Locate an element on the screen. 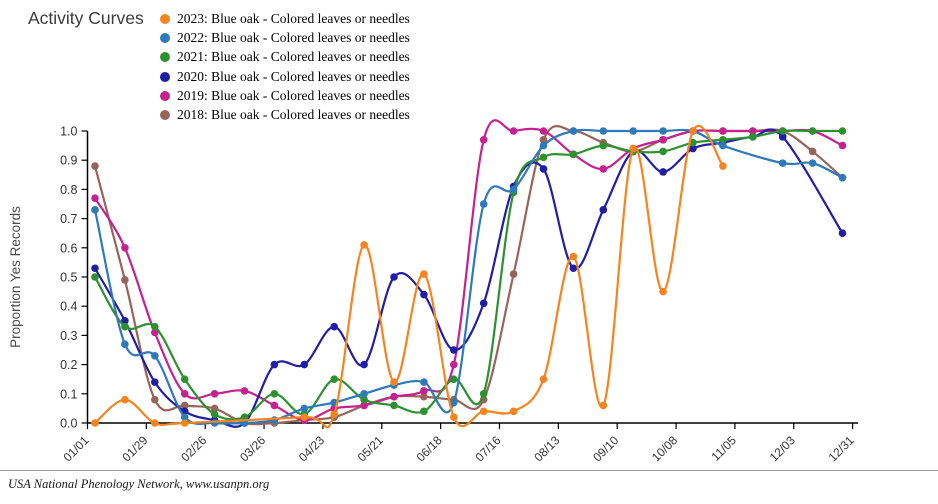 Image resolution: width=938 pixels, height=504 pixels. x-tick-label: 12/03 is located at coordinates (782, 448).